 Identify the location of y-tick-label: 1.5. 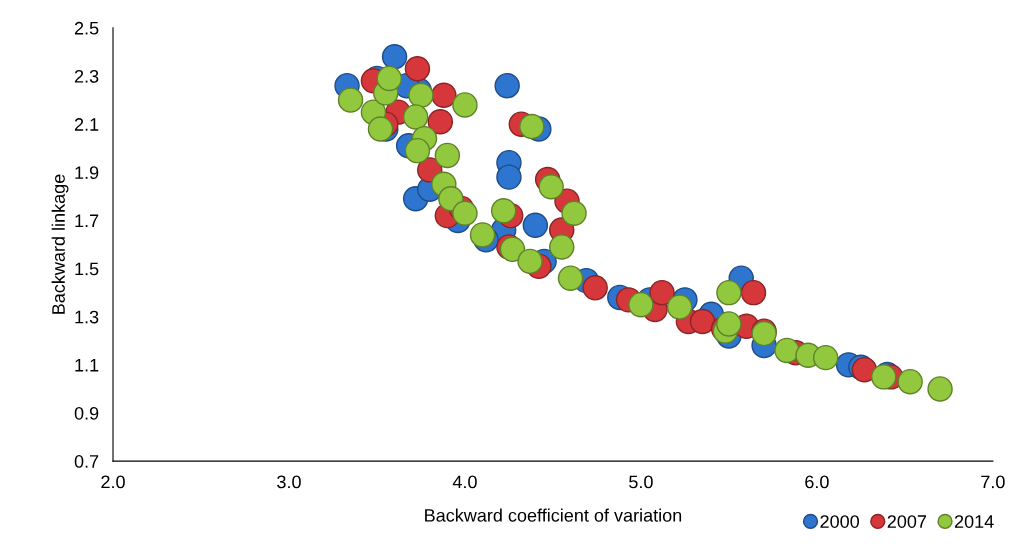
(87, 269).